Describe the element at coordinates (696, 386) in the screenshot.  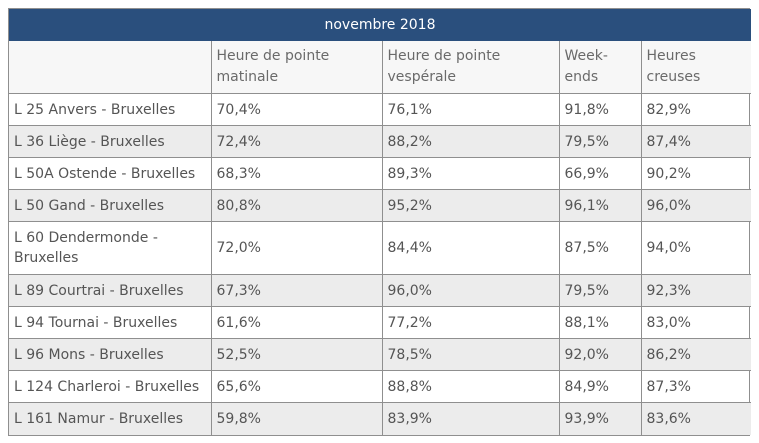
I see `value-cell: 87,3%` at that location.